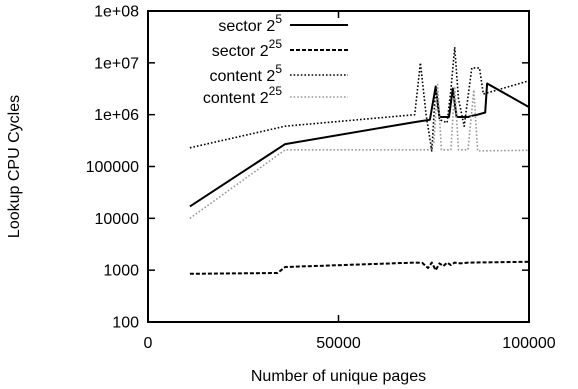 The image size is (578, 389). I want to click on y-tick-label: 1e+07, so click(116, 63).